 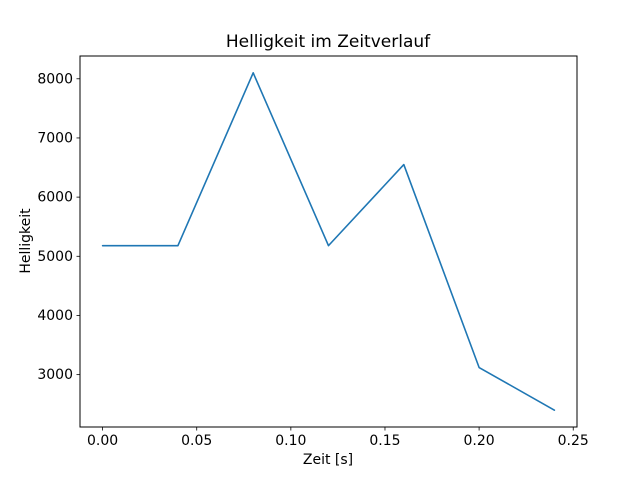 I want to click on x-tick-label: 0.00, so click(x=102, y=441).